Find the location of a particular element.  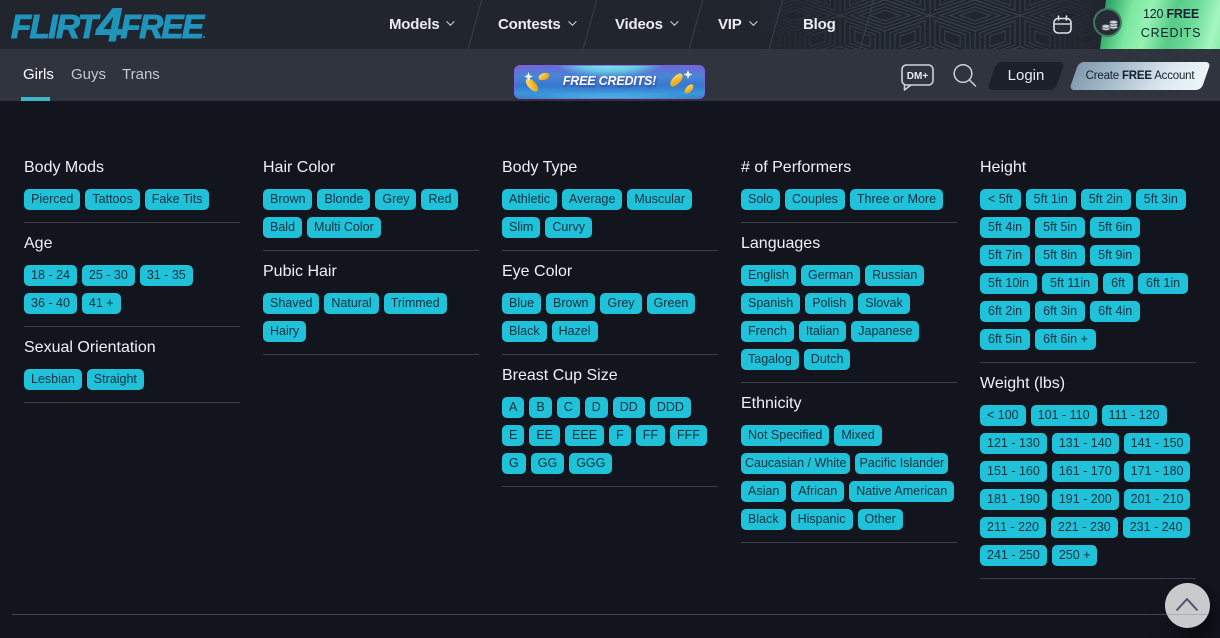

svg-text: DM+ is located at coordinates (918, 76).